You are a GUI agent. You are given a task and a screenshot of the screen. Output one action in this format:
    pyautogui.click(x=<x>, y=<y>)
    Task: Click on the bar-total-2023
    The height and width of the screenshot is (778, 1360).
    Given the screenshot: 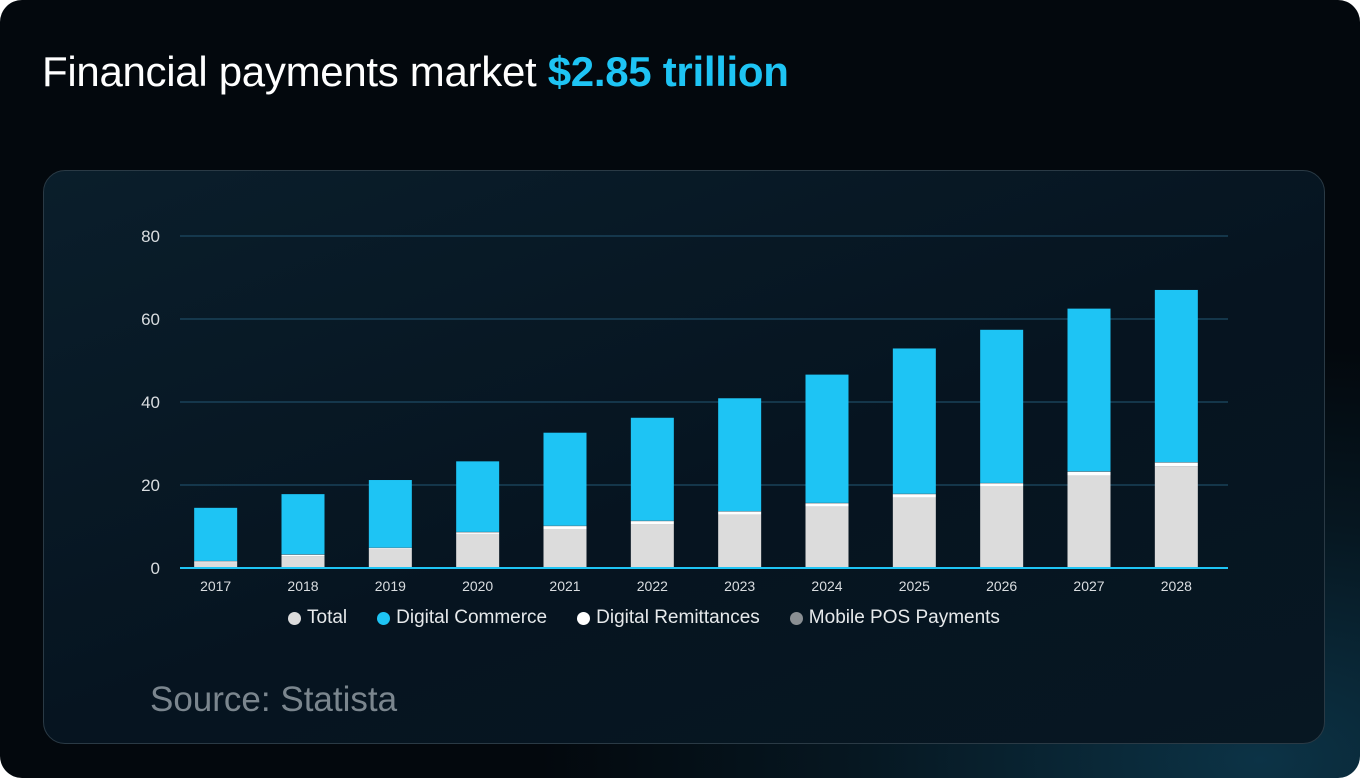 What is the action you would take?
    pyautogui.click(x=740, y=541)
    